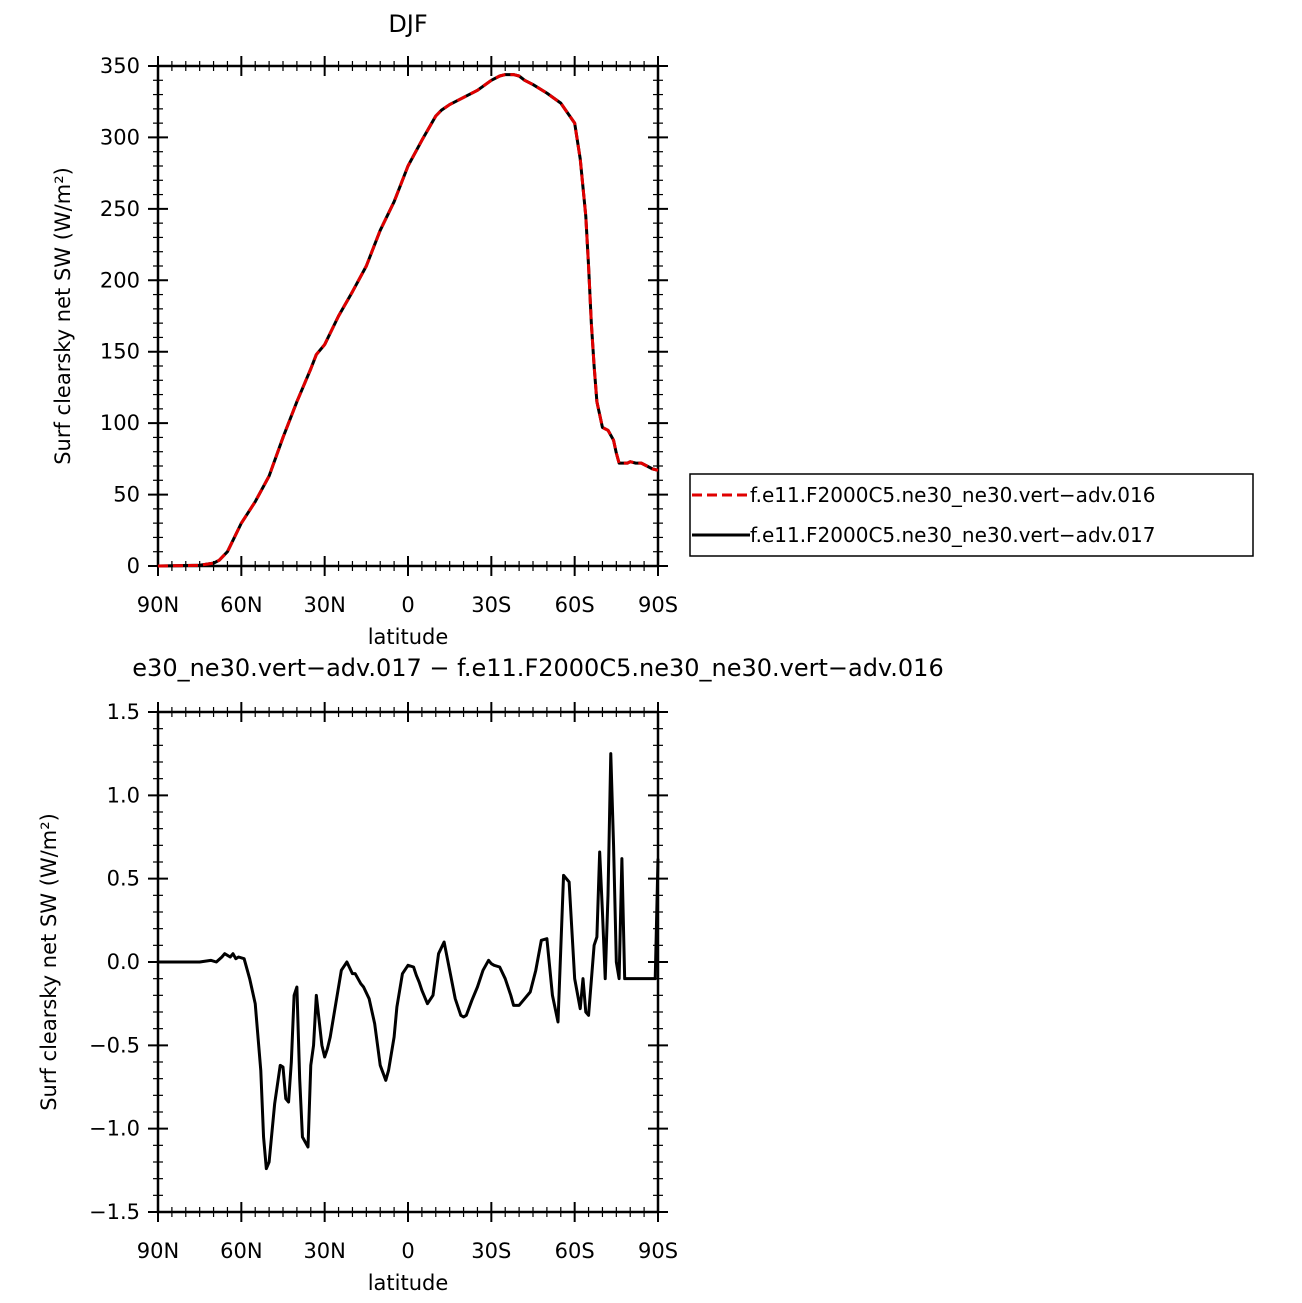 The image size is (1302, 1303). Describe the element at coordinates (120, 280) in the screenshot. I see `y-tick-label: 200` at that location.